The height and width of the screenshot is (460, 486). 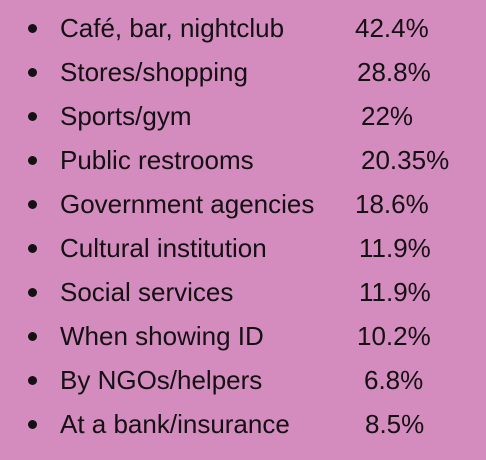 I want to click on list-item: Public restrooms 20.35%, so click(x=243, y=160).